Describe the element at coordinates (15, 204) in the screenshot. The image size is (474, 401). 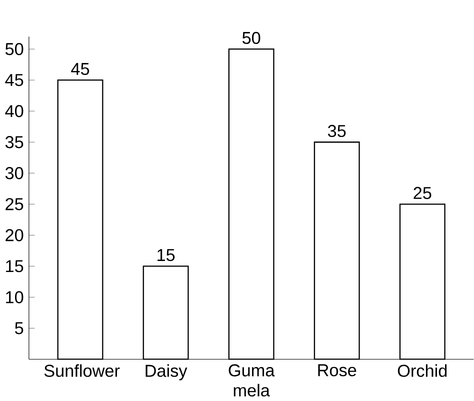
I see `y-tick-label: 25` at that location.